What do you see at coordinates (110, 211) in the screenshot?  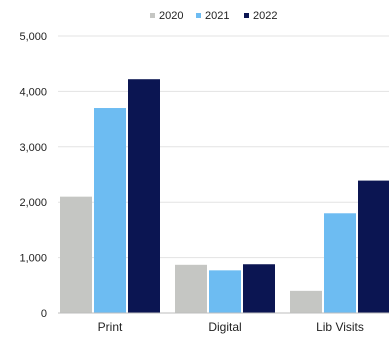 I see `bar-print-2021` at bounding box center [110, 211].